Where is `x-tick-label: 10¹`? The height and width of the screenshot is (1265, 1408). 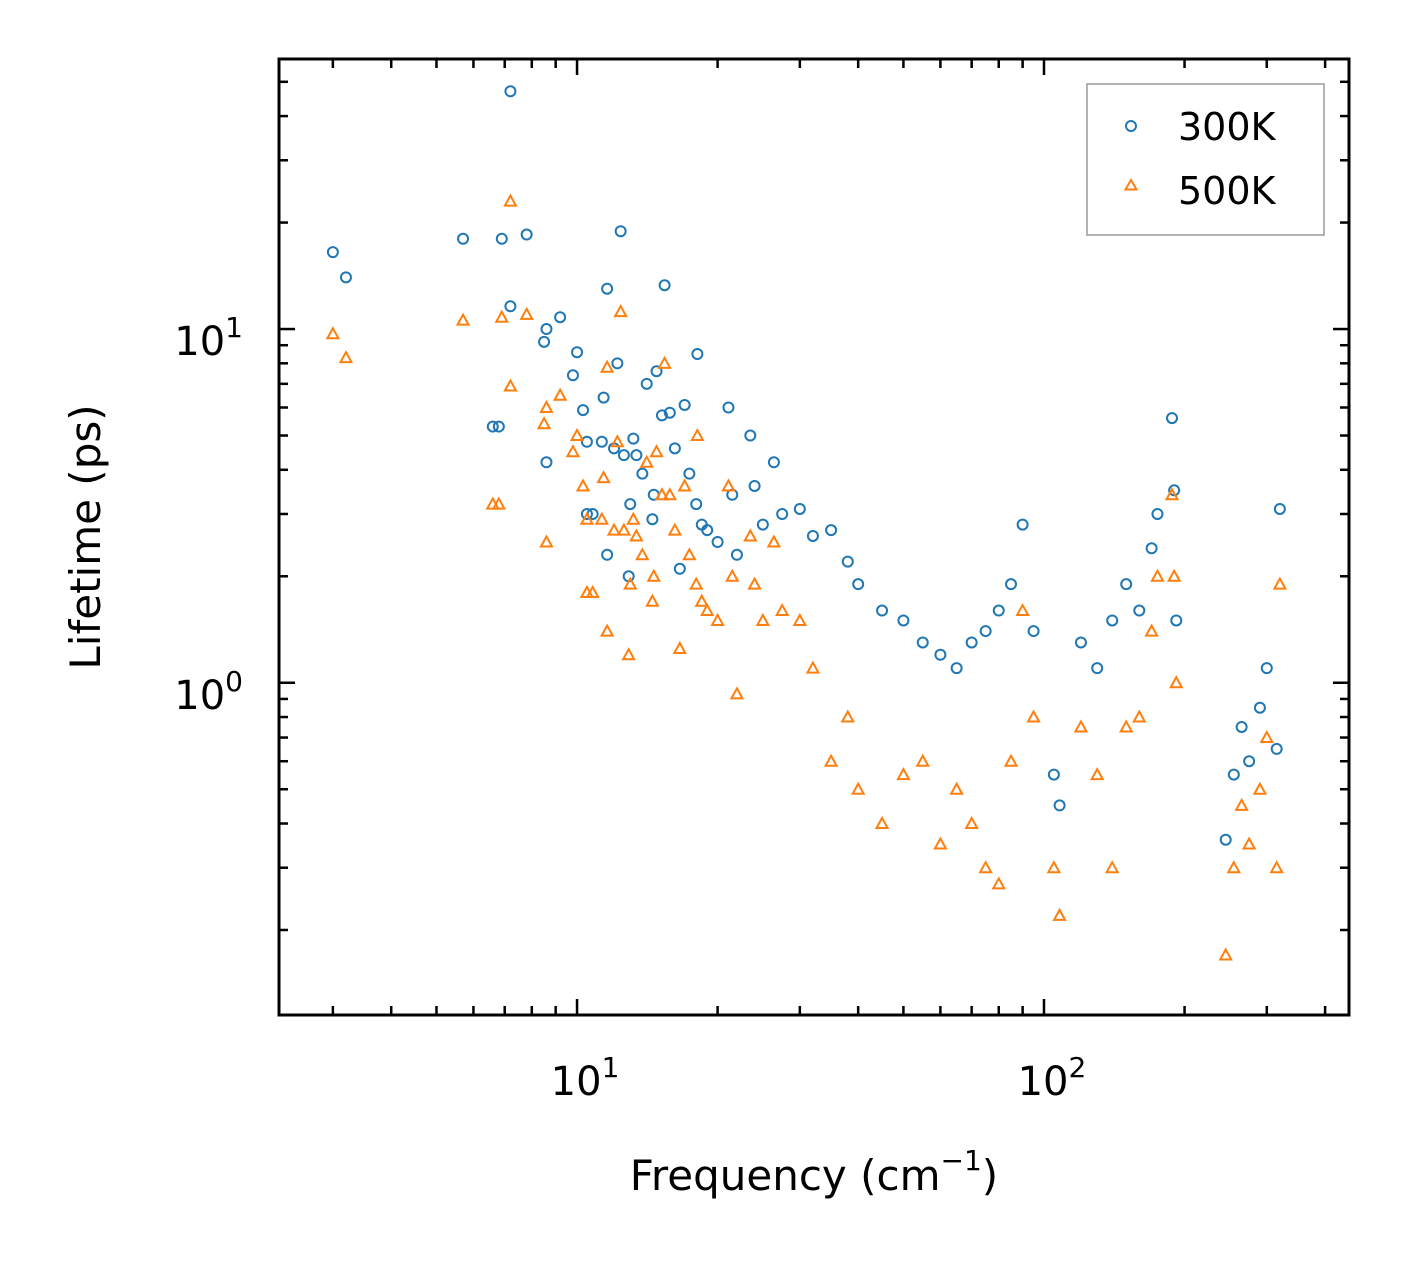 x-tick-label: 10¹ is located at coordinates (585, 1078).